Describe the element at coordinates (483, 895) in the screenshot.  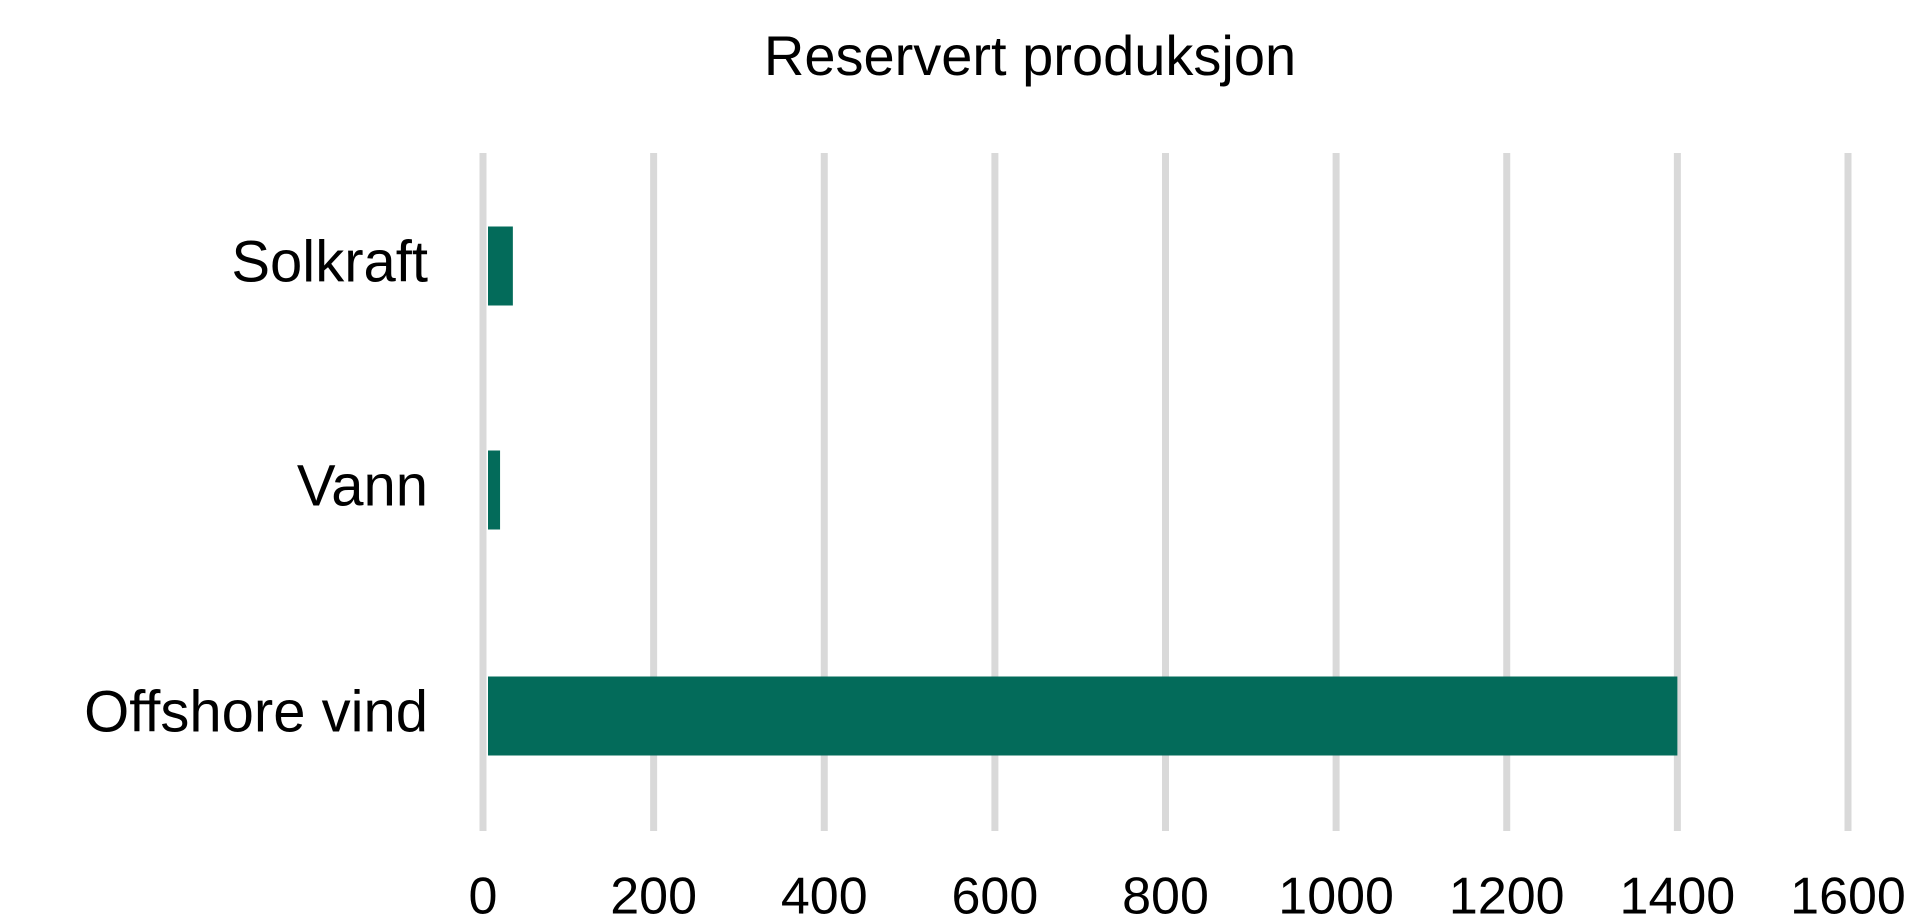
I see `x-tick-label: 0` at that location.